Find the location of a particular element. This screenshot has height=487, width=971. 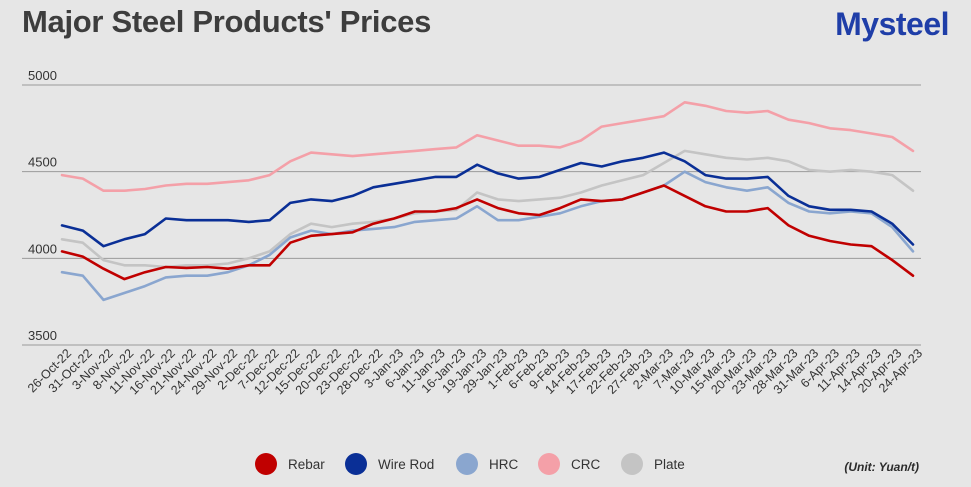

legend-label: CRC is located at coordinates (585, 464).